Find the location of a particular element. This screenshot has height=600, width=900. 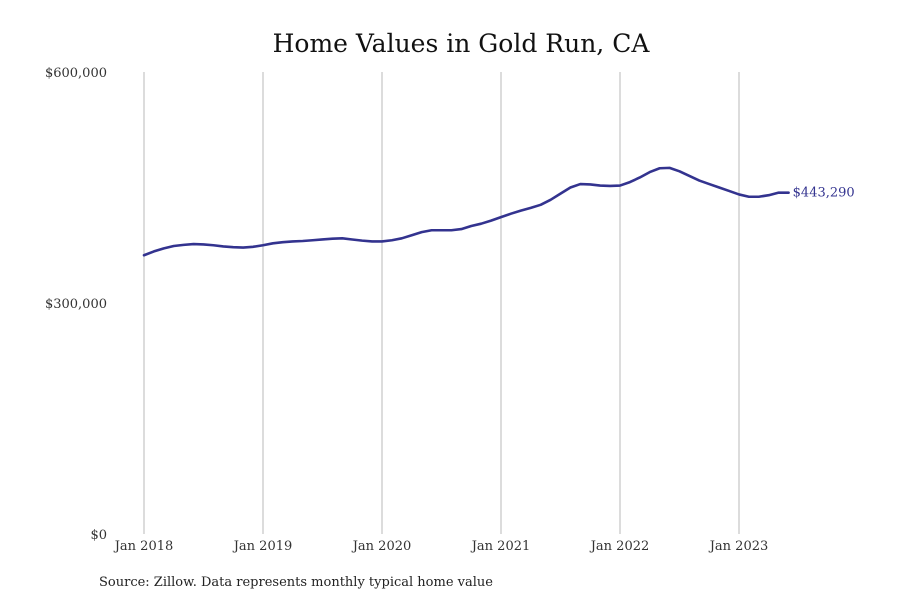

y-axis-tick-labels: $0 $300,000 $600,000 is located at coordinates (76, 304).